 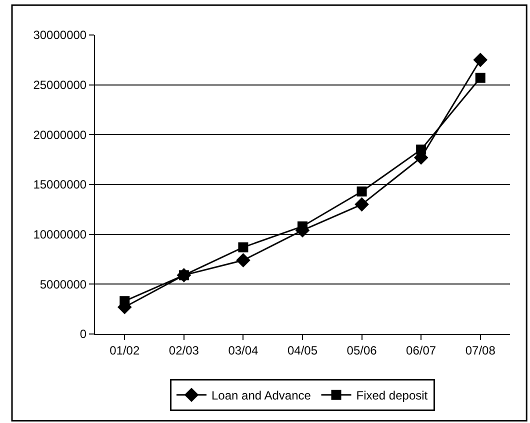 I want to click on y-tick-label: 15000000, so click(x=60, y=185).